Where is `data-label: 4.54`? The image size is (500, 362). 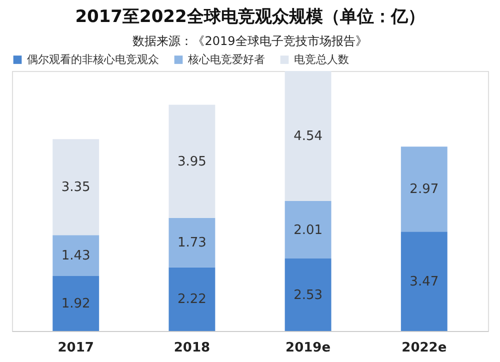
data-label: 4.54 is located at coordinates (308, 136).